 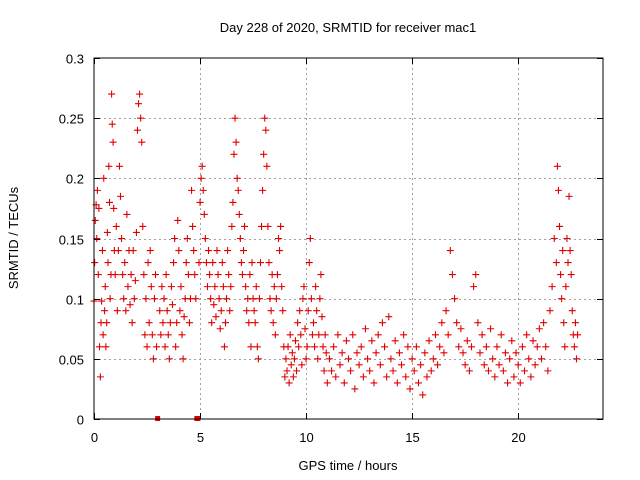 I want to click on y-tick-label: 0.15, so click(x=71, y=240).